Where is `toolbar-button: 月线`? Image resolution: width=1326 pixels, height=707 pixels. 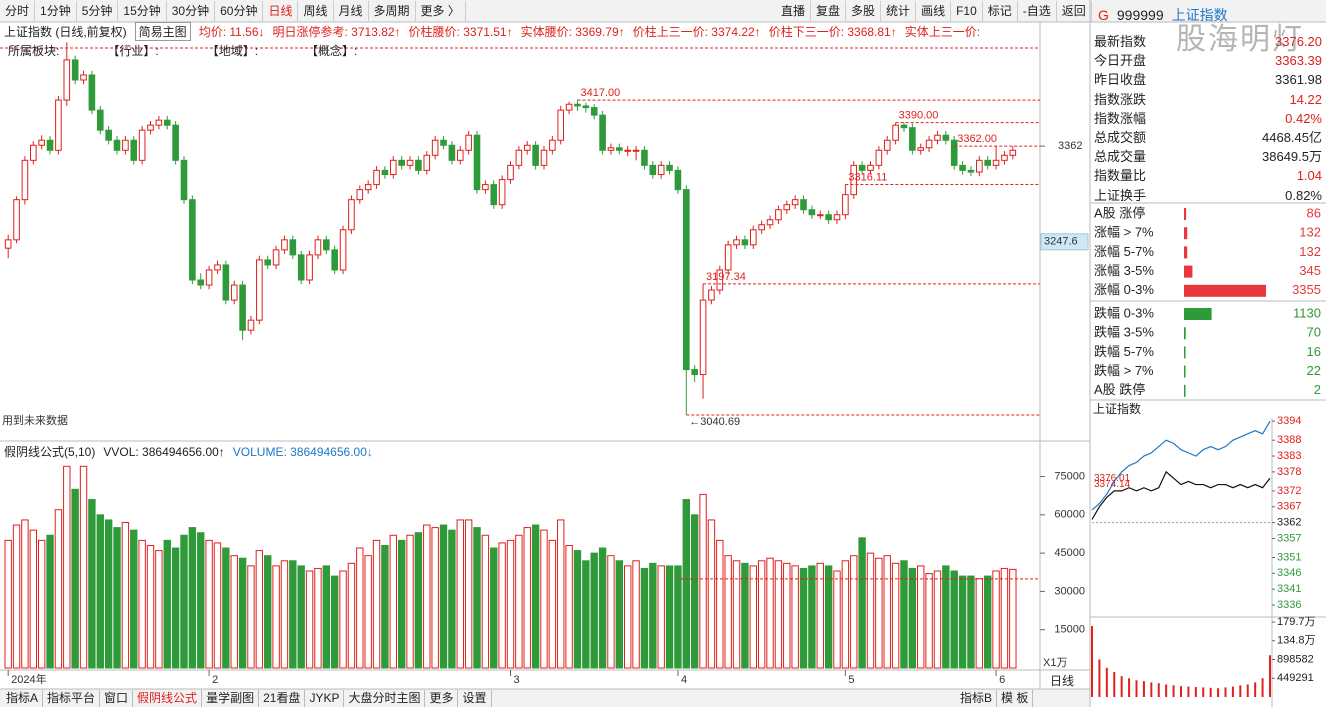 toolbar-button: 月线 is located at coordinates (351, 11).